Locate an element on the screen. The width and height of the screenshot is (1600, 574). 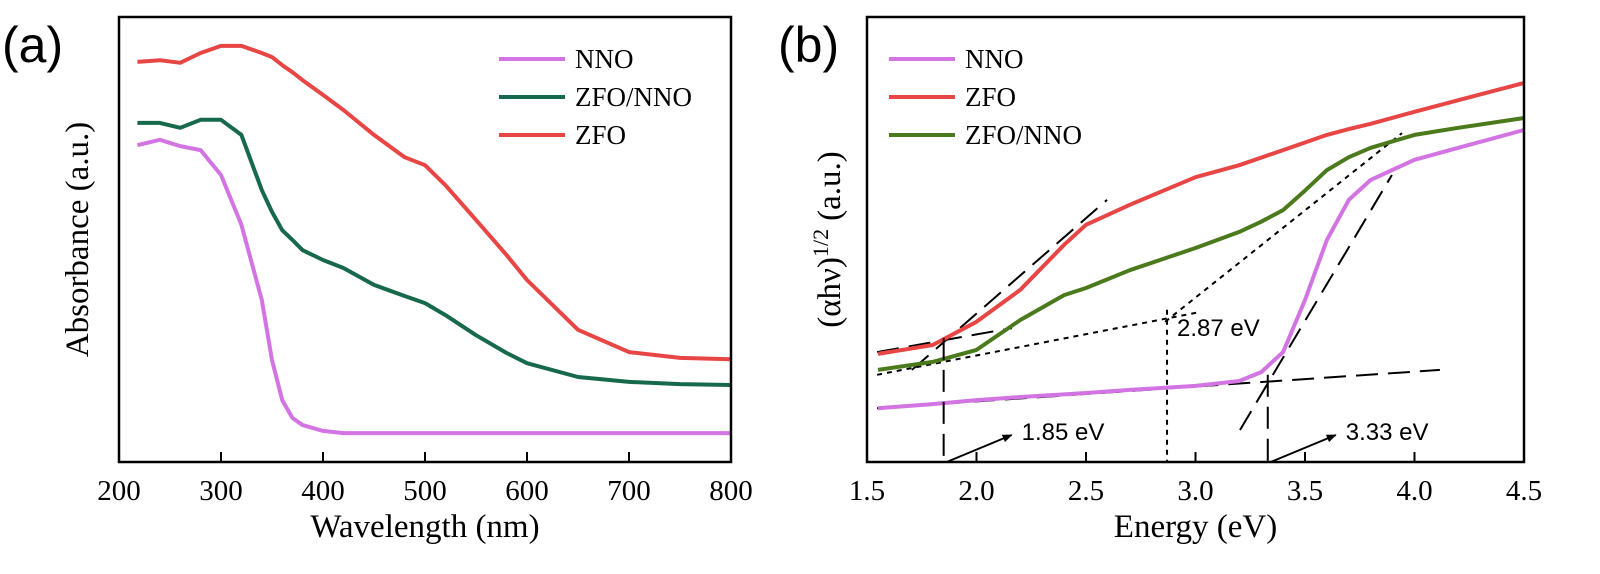
x-tick-label: 2.0 is located at coordinates (976, 491).